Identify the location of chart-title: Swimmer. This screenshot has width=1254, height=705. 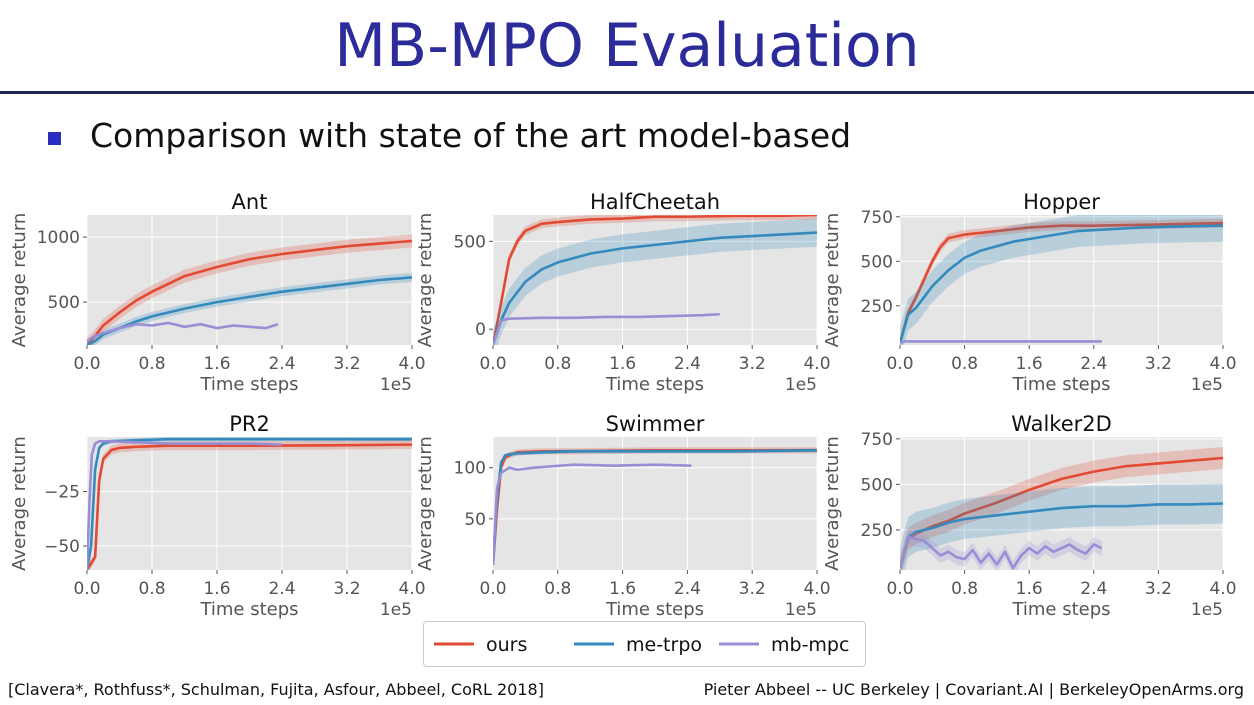
(655, 424).